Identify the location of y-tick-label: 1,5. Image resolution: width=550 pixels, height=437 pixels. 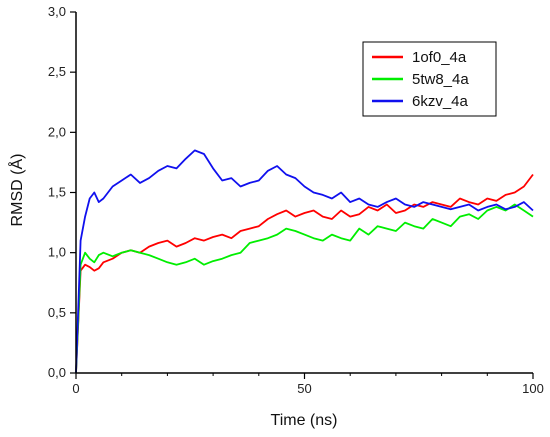
(57, 192).